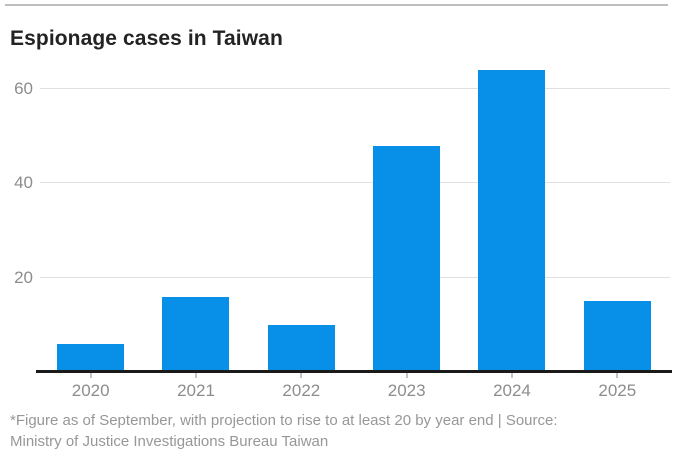 This screenshot has width=673, height=457. I want to click on bar-column-2025, so click(617, 213).